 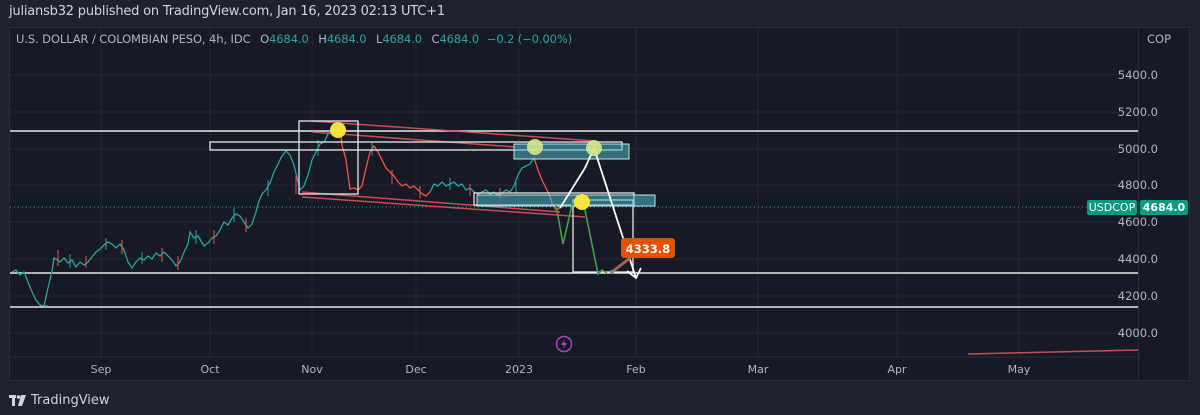 What do you see at coordinates (402, 39) in the screenshot?
I see `low-value: 4684.0` at bounding box center [402, 39].